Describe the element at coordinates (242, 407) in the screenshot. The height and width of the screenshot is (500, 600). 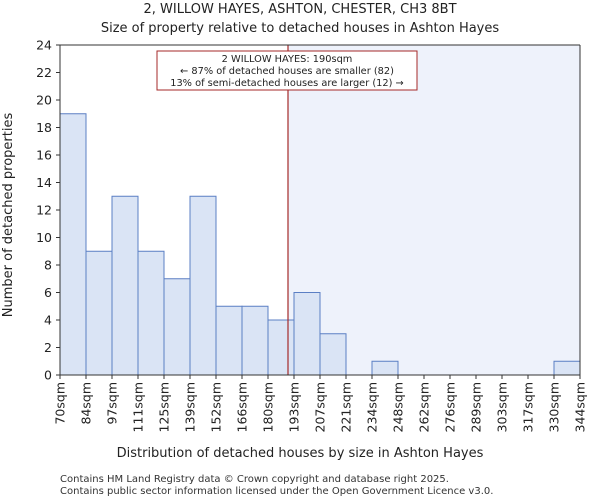
I see `x-tick-label: 166sqm` at that location.